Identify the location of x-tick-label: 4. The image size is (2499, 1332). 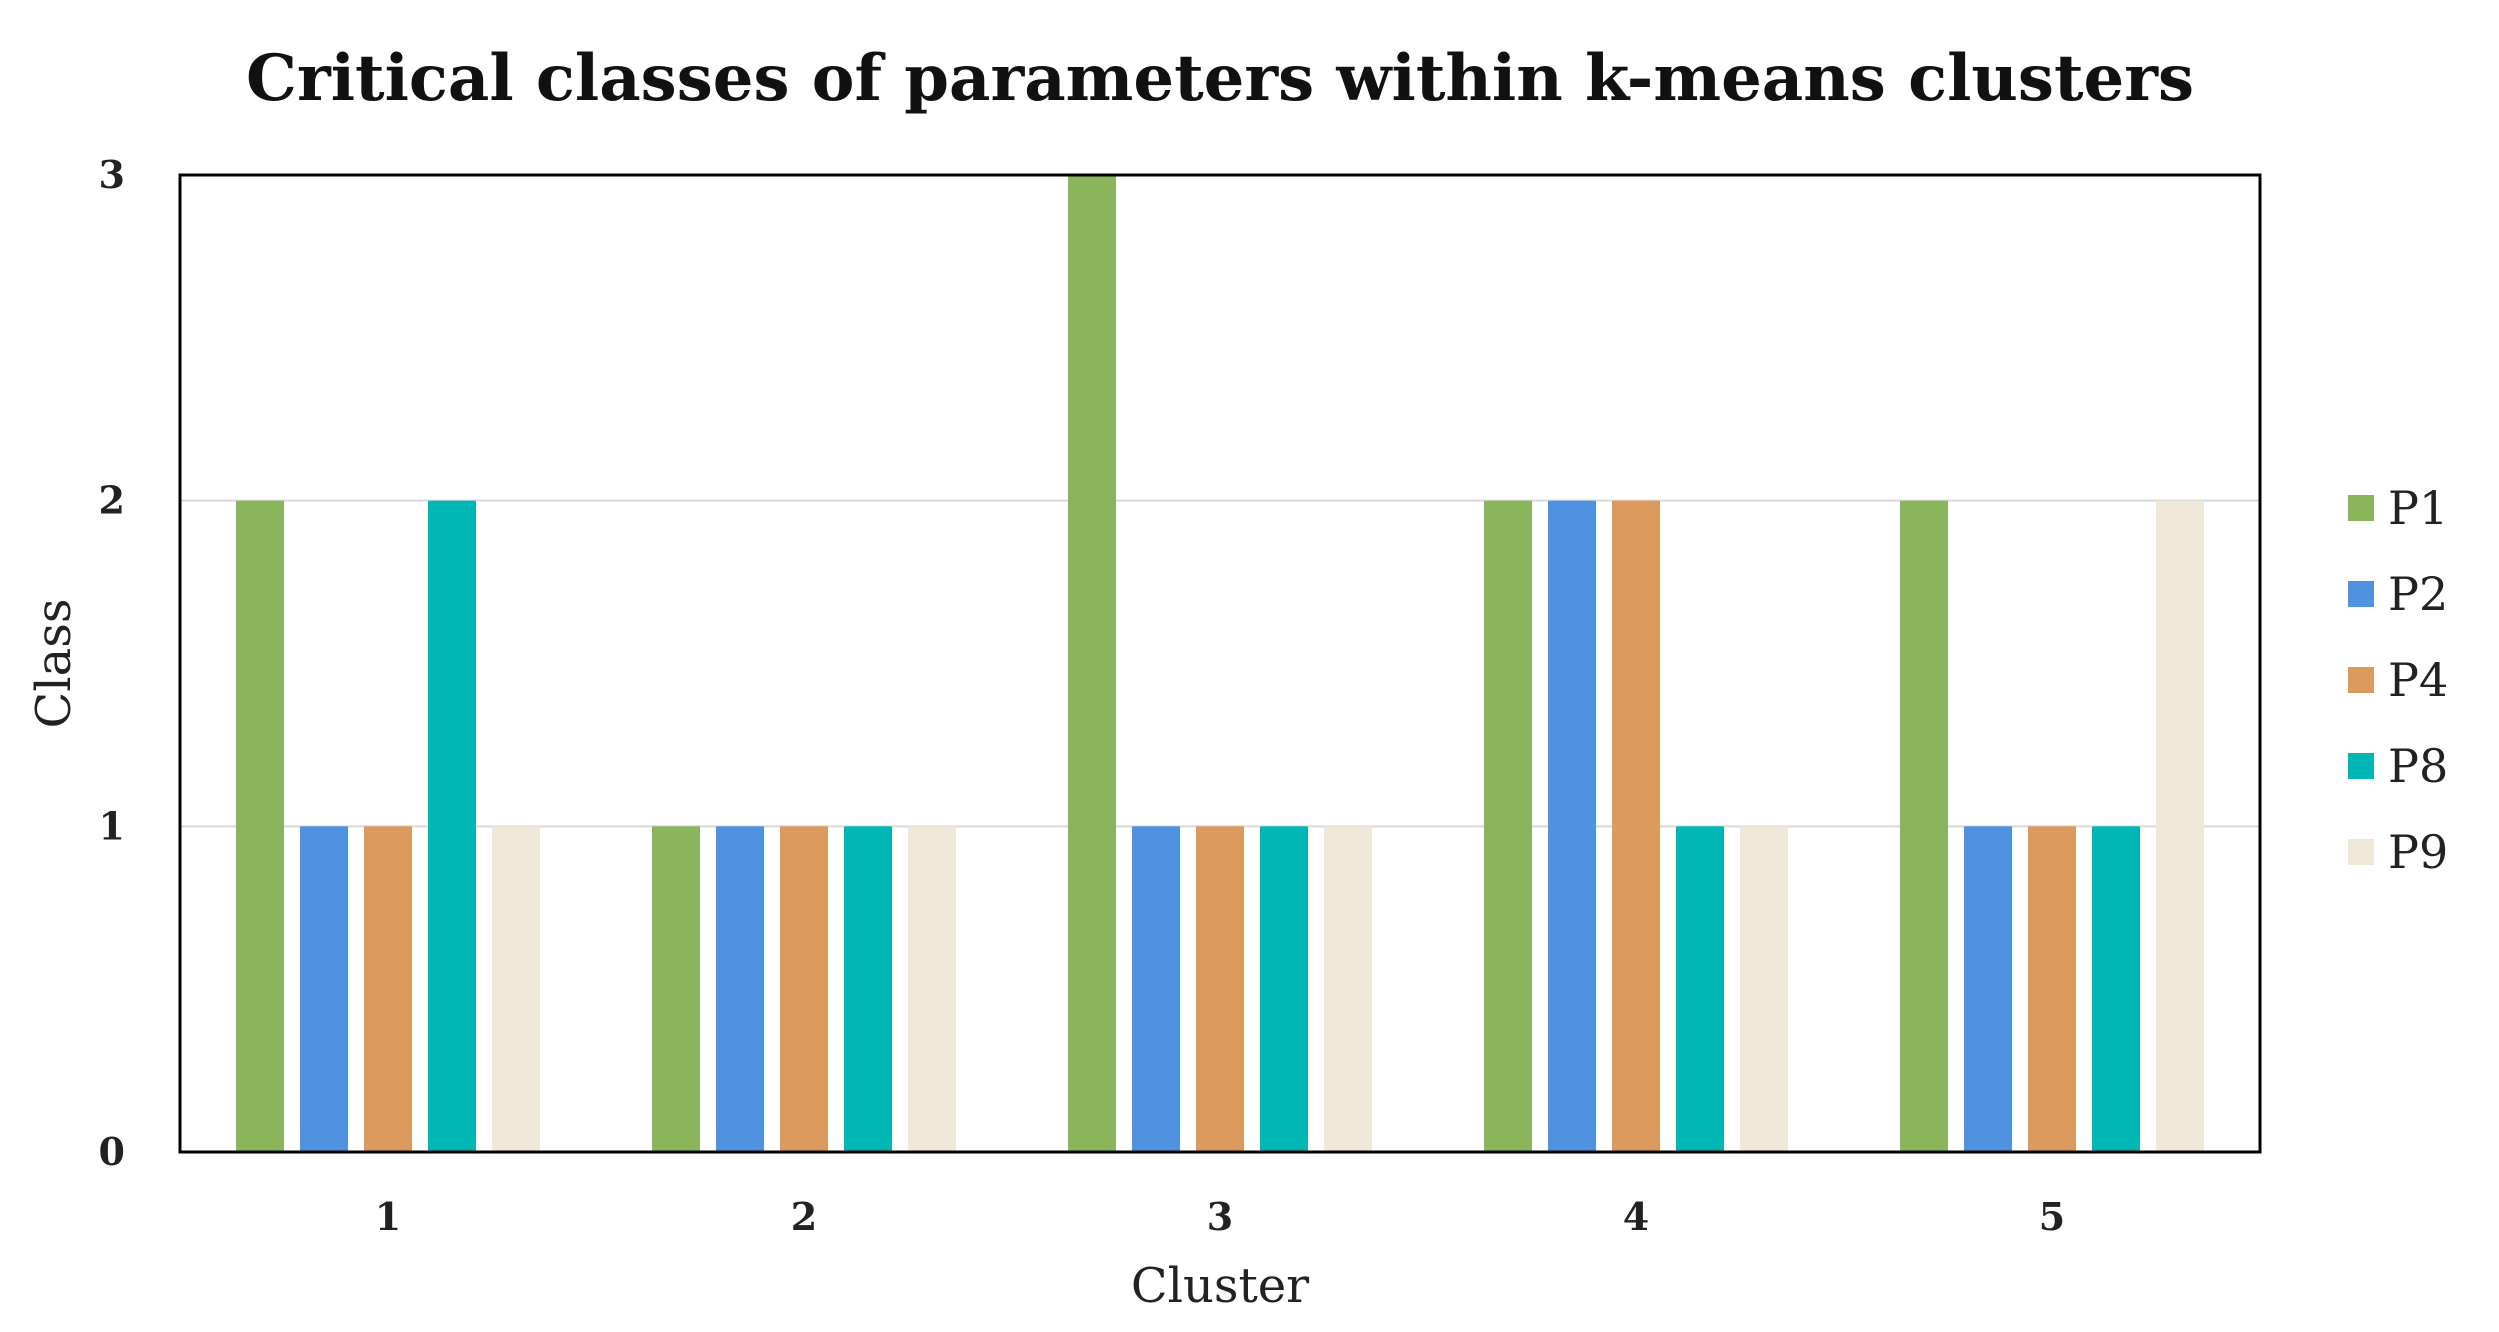
(1636, 1216).